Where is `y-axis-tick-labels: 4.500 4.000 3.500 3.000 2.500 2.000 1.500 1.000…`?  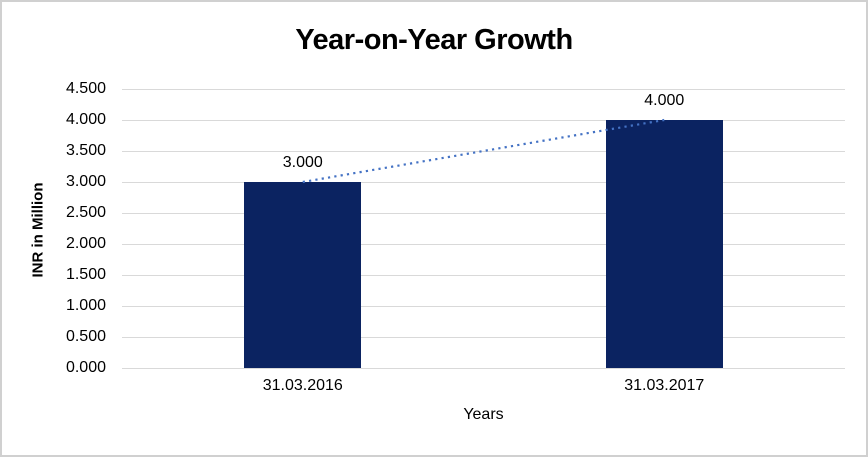 y-axis-tick-labels: 4.500 4.000 3.500 3.000 2.500 2.000 1.500 1.000… is located at coordinates (54, 228).